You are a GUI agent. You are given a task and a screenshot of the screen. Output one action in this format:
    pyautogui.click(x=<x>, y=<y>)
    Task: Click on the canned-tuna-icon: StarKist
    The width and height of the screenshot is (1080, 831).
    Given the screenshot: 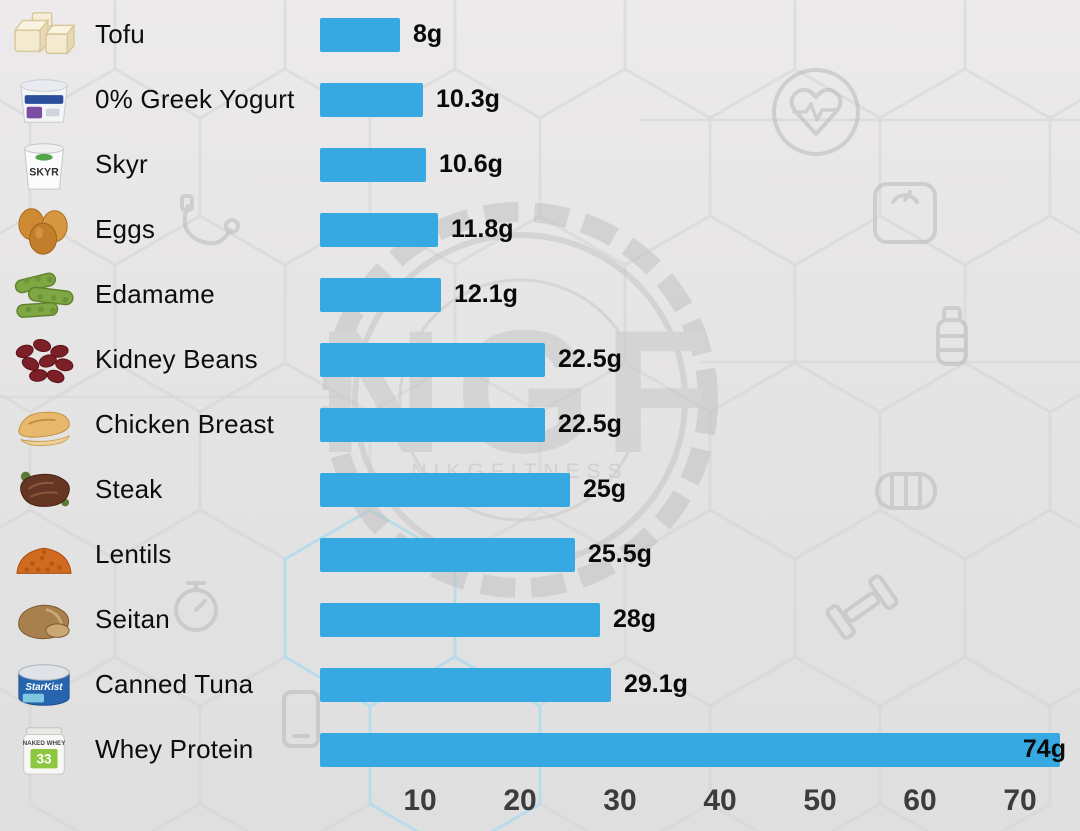 What is the action you would take?
    pyautogui.click(x=44, y=685)
    